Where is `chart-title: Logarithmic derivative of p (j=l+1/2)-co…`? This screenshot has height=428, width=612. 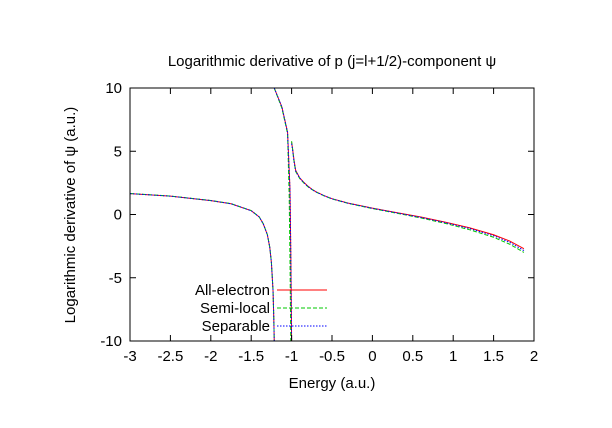 chart-title: Logarithmic derivative of p (j=l+1/2)-co… is located at coordinates (332, 61).